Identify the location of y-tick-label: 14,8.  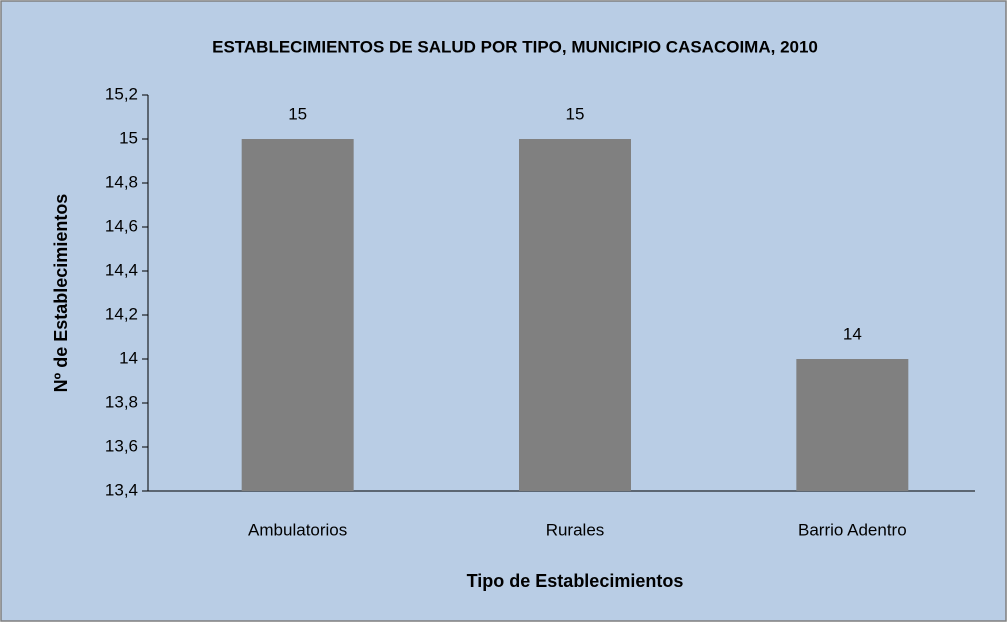
(121, 181).